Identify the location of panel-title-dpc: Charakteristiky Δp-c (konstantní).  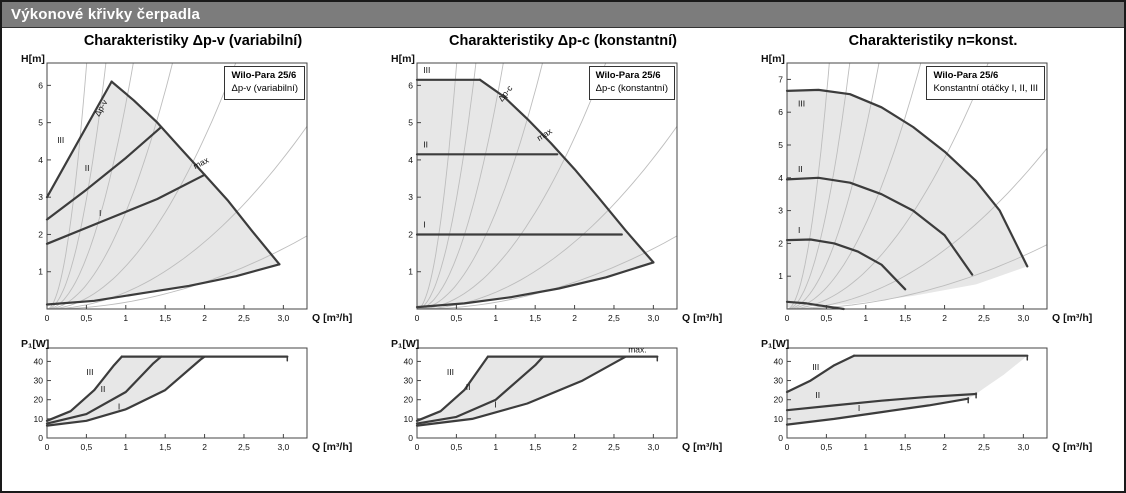
(563, 41).